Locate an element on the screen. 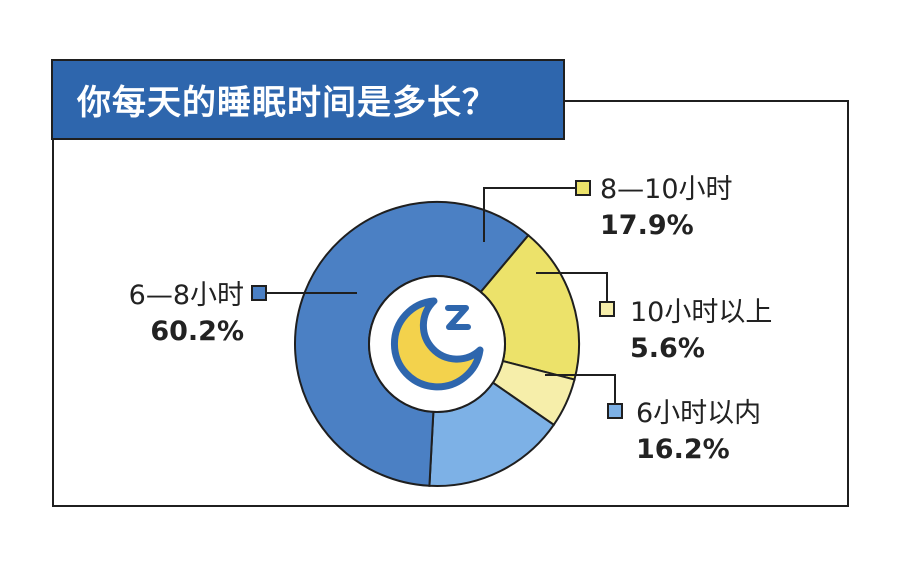 This screenshot has width=900, height=566. legend-marker-under-6h is located at coordinates (615, 411).